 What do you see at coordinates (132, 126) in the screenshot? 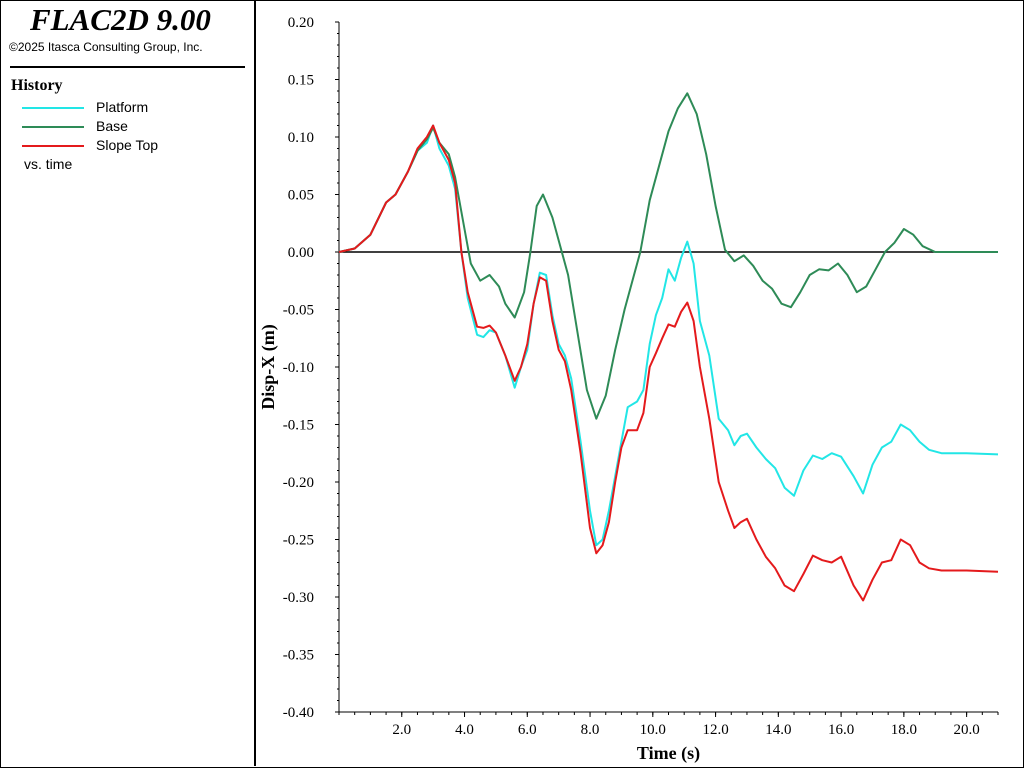
I see `legend-item-base: Base` at bounding box center [132, 126].